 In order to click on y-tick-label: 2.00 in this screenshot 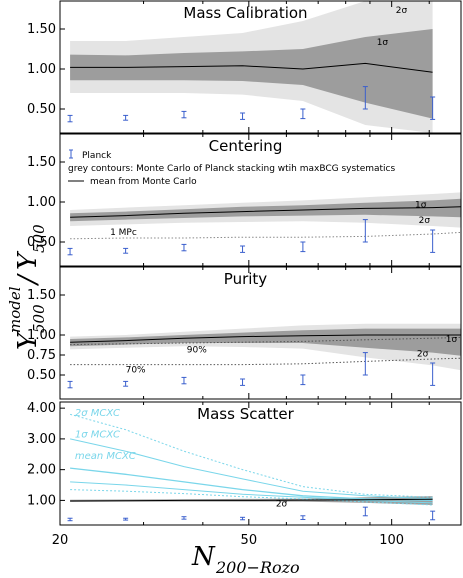, I will do `click(41, 470)`.